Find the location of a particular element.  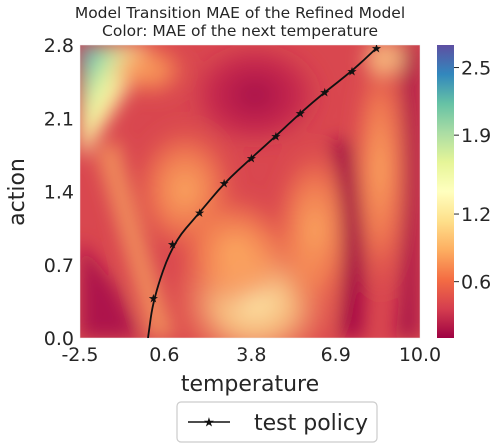

y-tick-label: 0.7 is located at coordinates (59, 266).